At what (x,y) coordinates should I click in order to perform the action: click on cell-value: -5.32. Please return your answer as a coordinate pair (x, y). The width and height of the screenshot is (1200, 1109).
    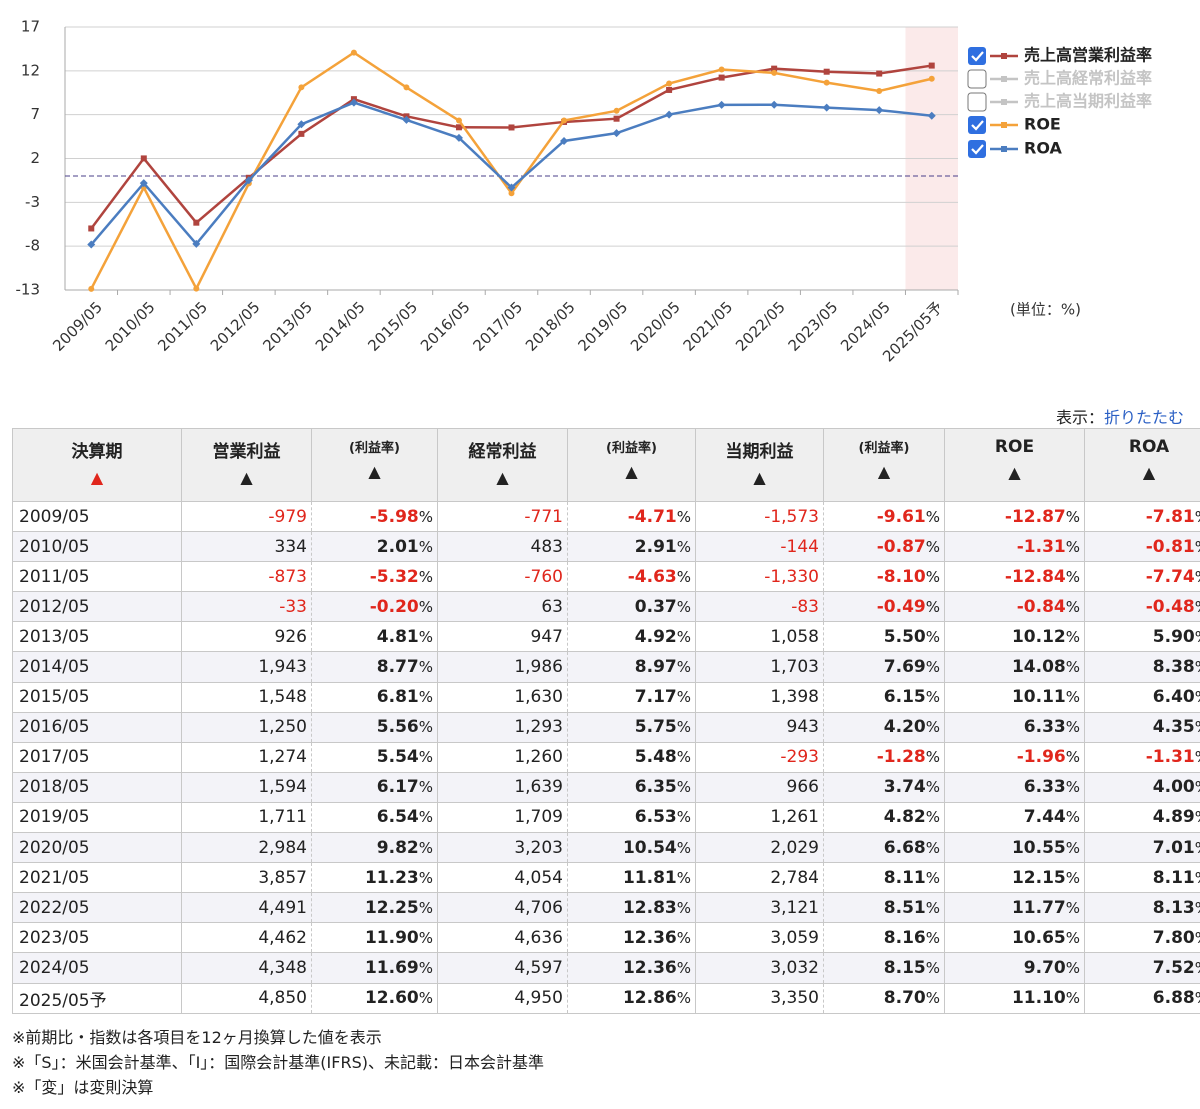
    Looking at the image, I should click on (394, 576).